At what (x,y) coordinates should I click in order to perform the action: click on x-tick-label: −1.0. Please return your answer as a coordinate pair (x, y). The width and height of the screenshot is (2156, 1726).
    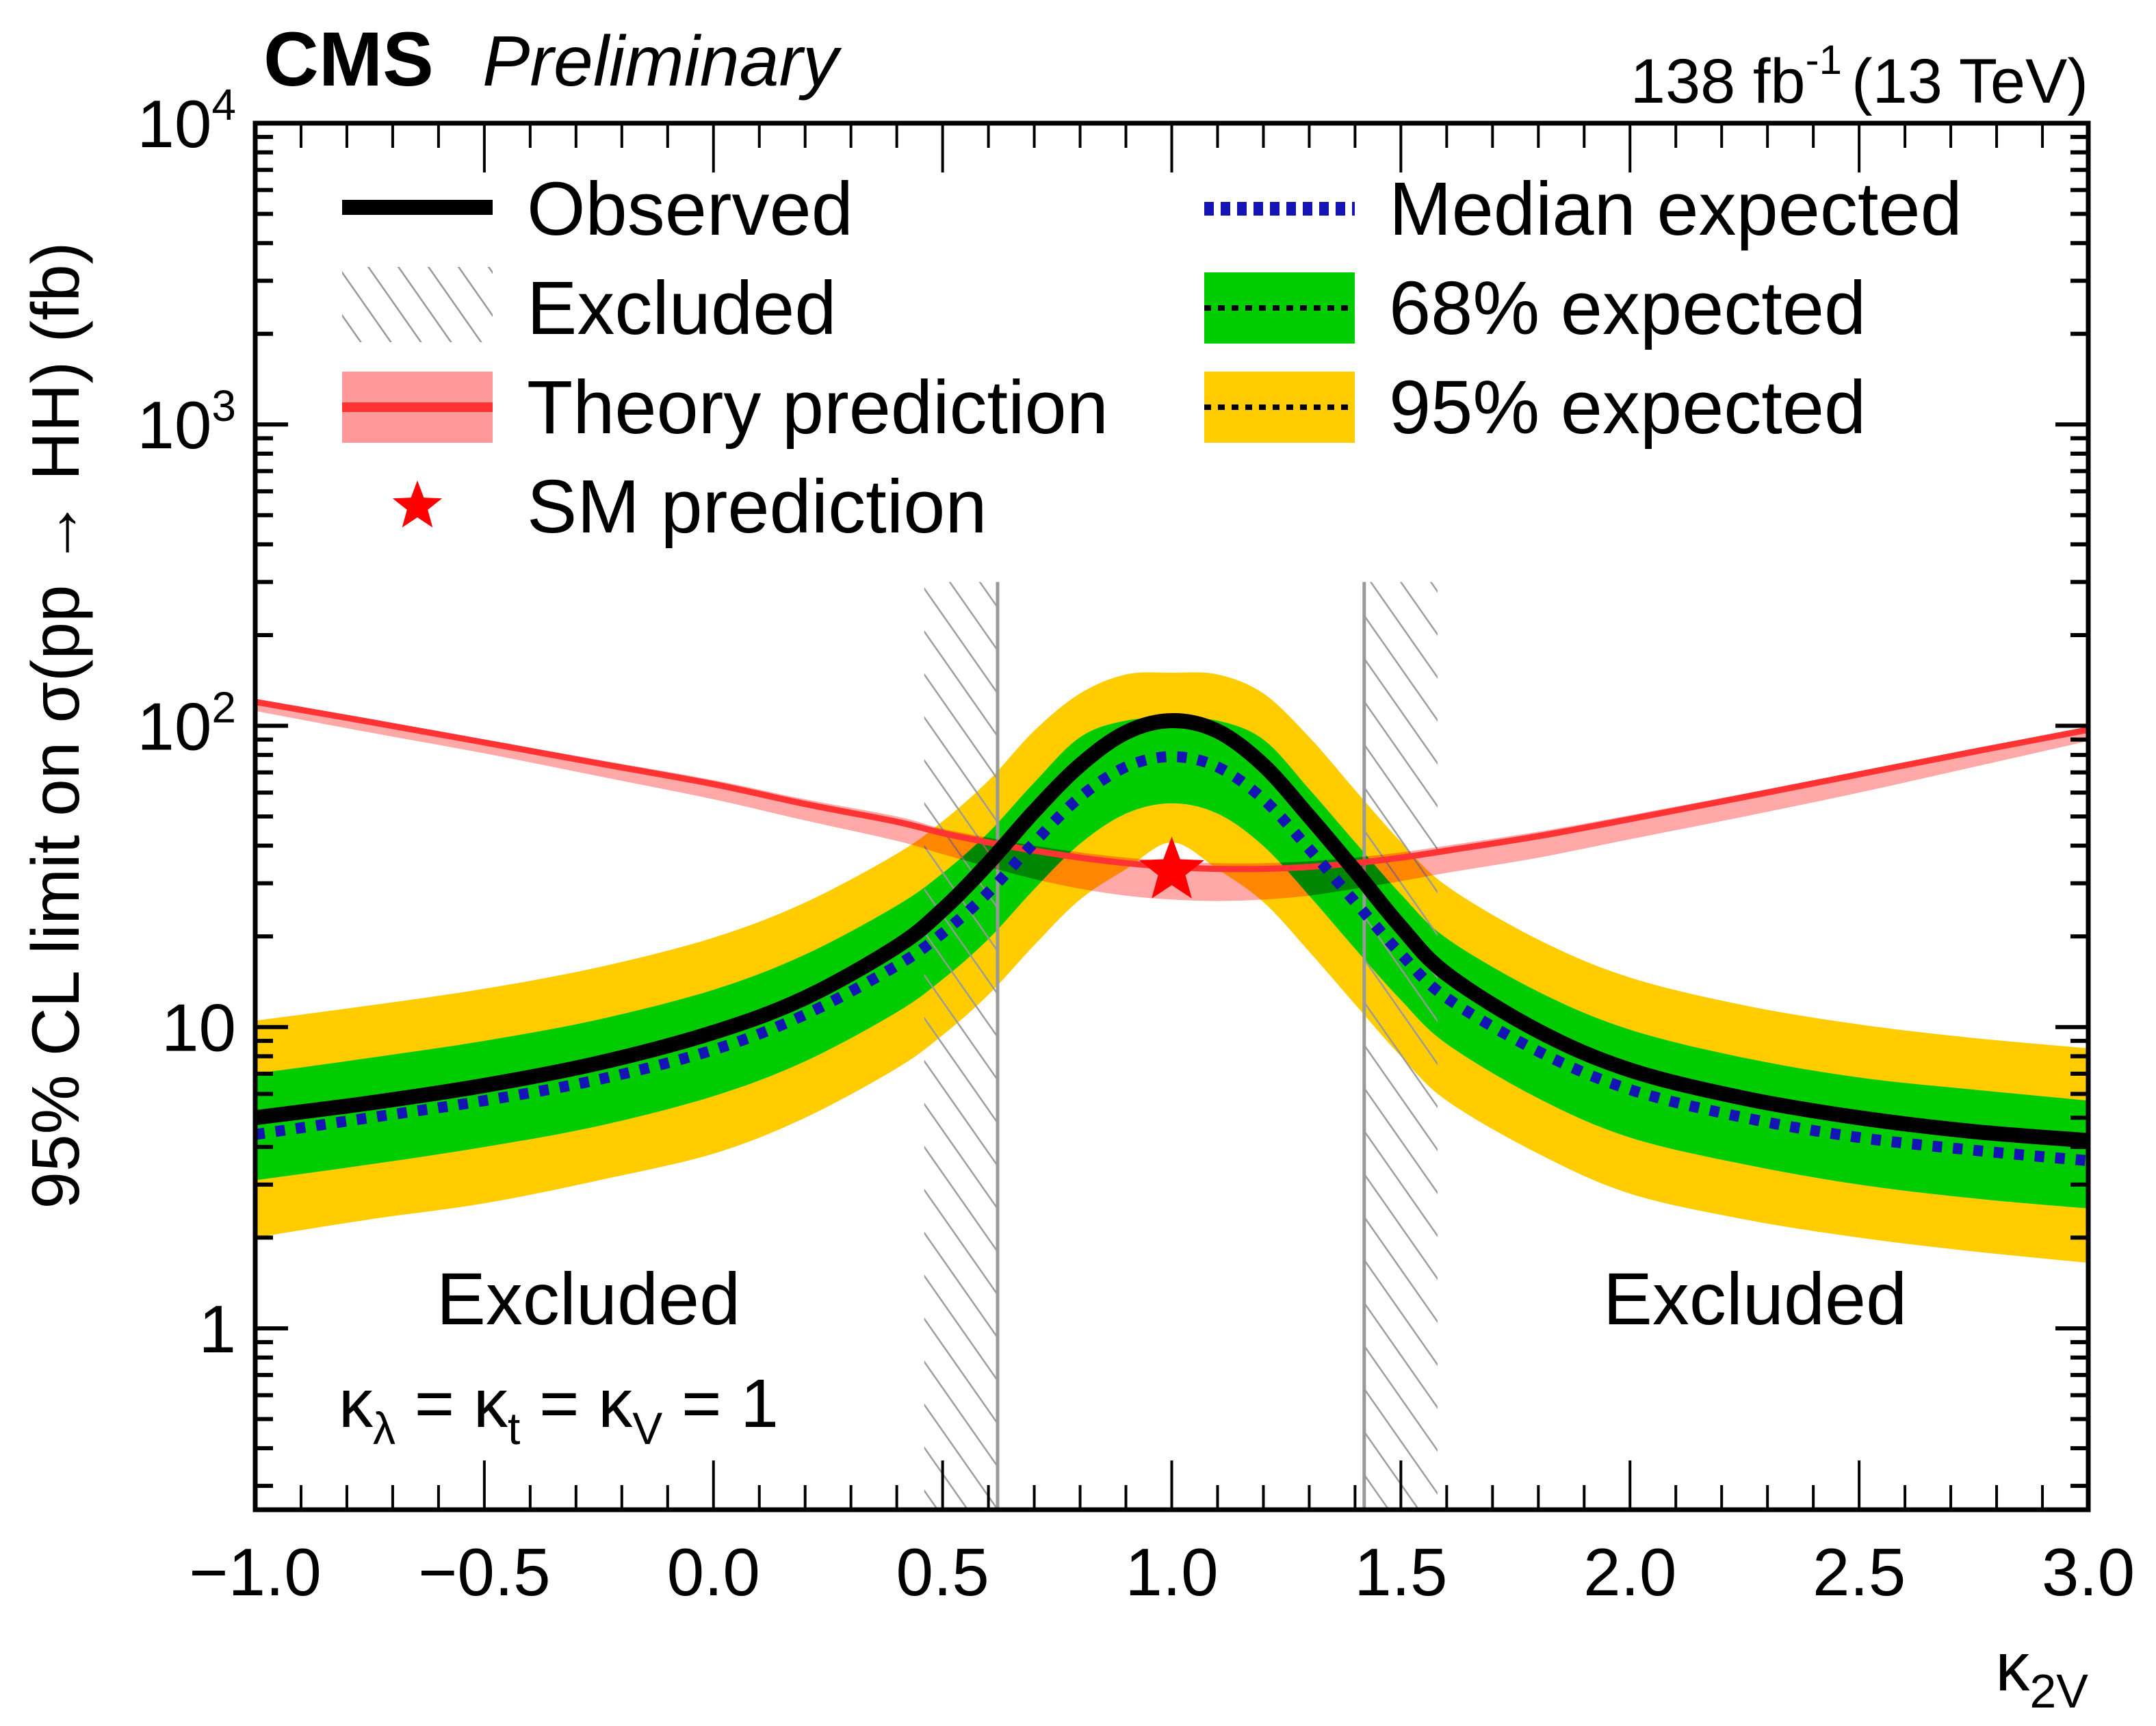
    Looking at the image, I should click on (255, 1572).